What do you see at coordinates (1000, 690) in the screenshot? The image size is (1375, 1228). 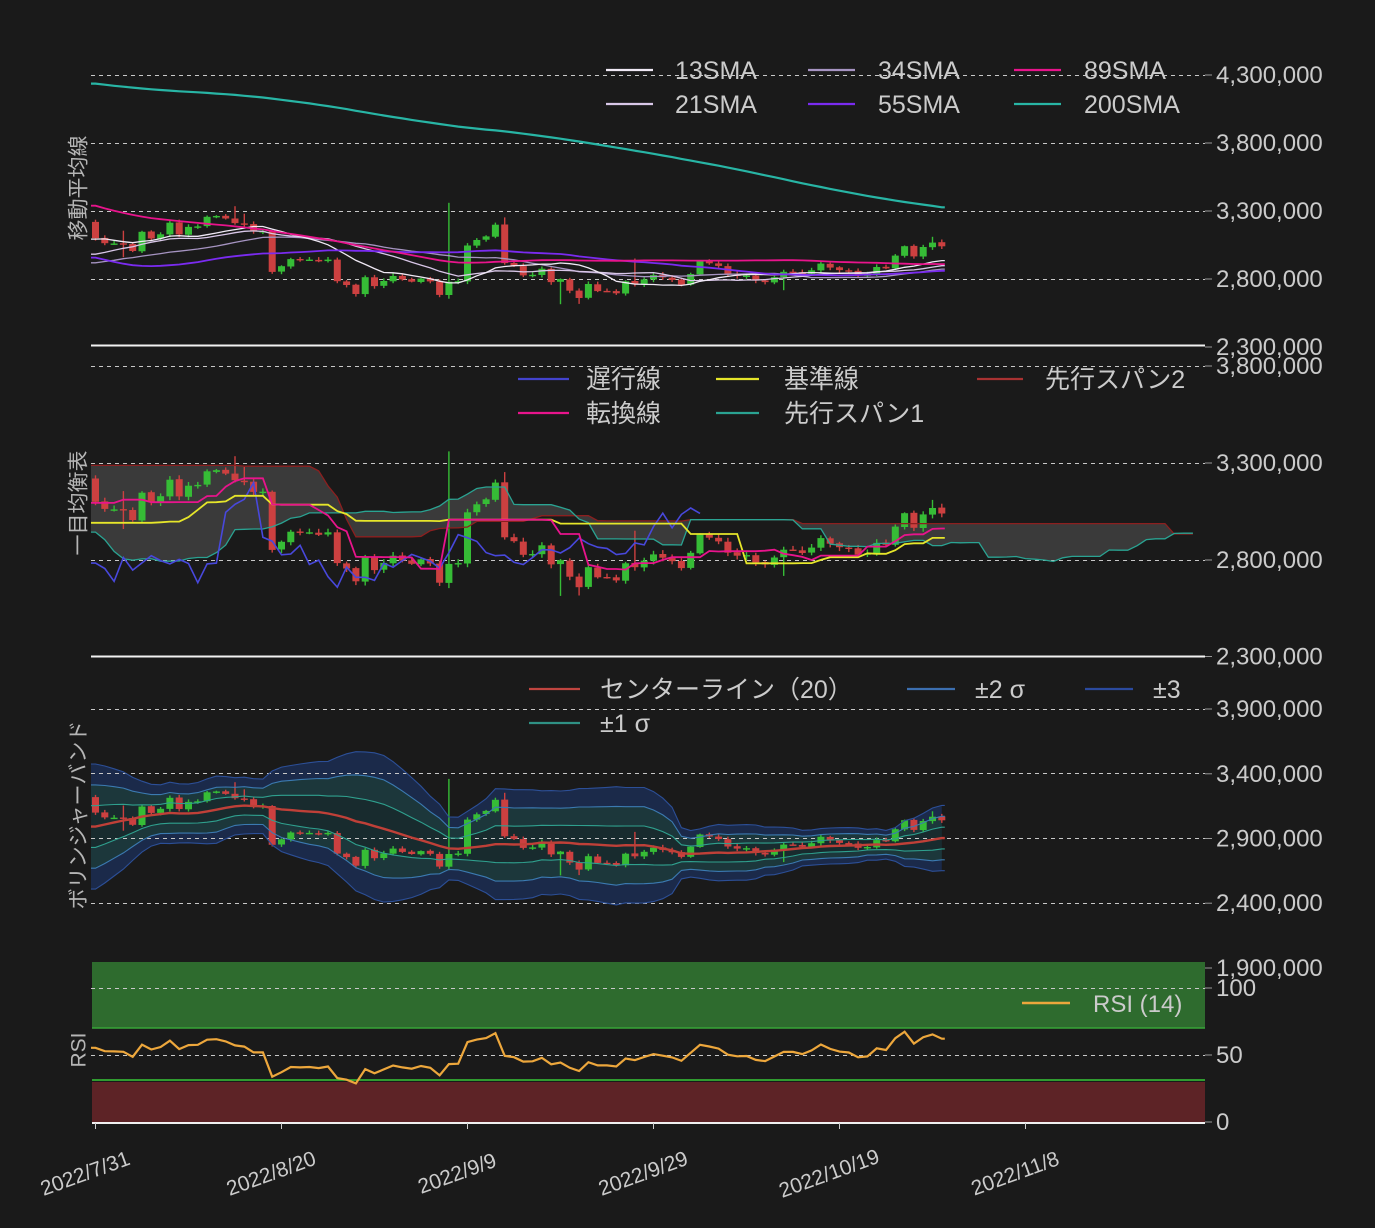 I see `svg-text: ±2 σ` at bounding box center [1000, 690].